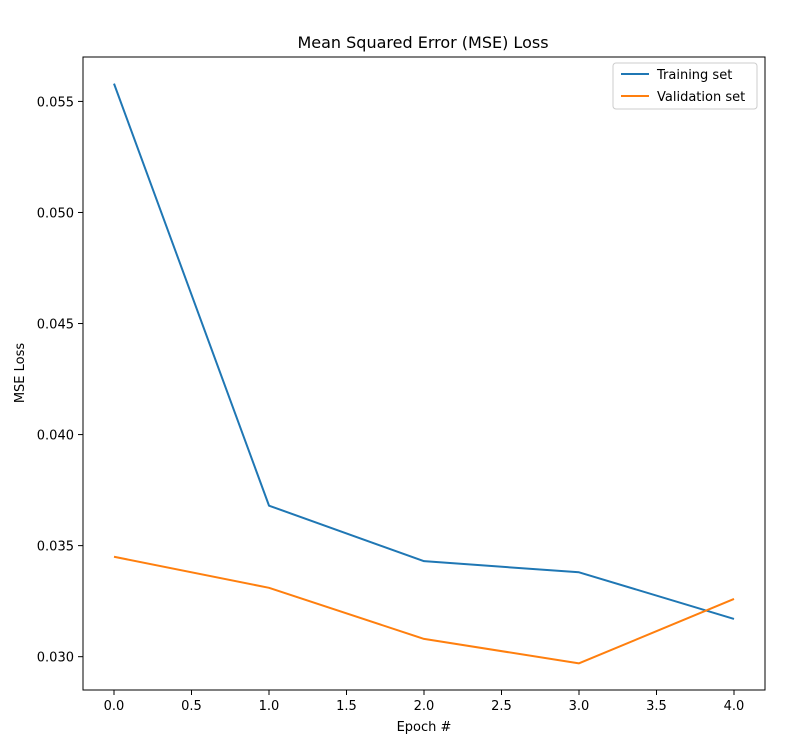  What do you see at coordinates (501, 706) in the screenshot?
I see `x-tick-label: 2.5` at bounding box center [501, 706].